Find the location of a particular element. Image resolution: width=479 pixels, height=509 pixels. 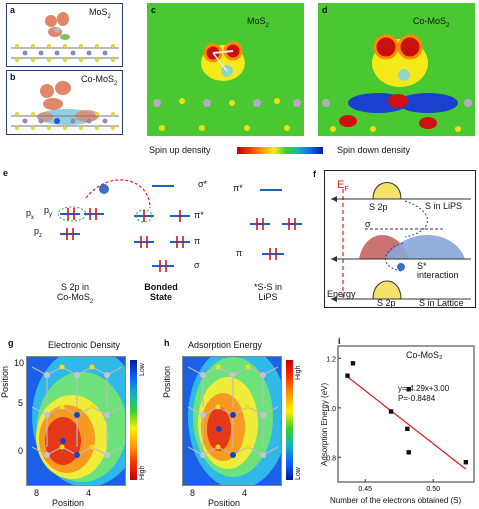

interaction-label: interaction is located at coordinates (438, 275).